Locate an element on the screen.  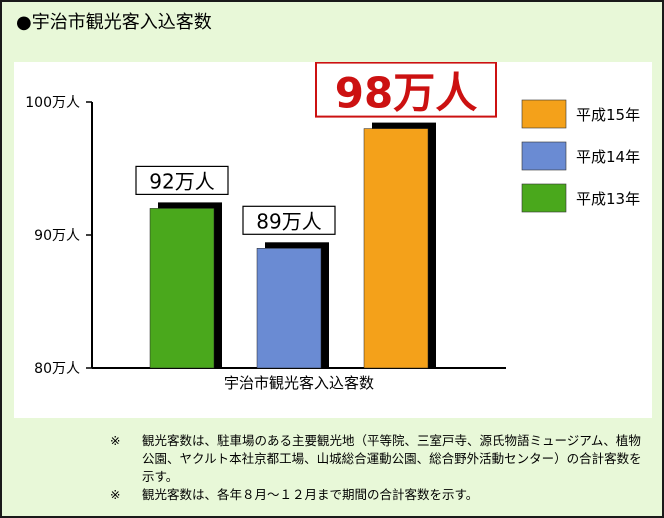
x-axis-label: 宇治市観光客入込客数 is located at coordinates (299, 383).